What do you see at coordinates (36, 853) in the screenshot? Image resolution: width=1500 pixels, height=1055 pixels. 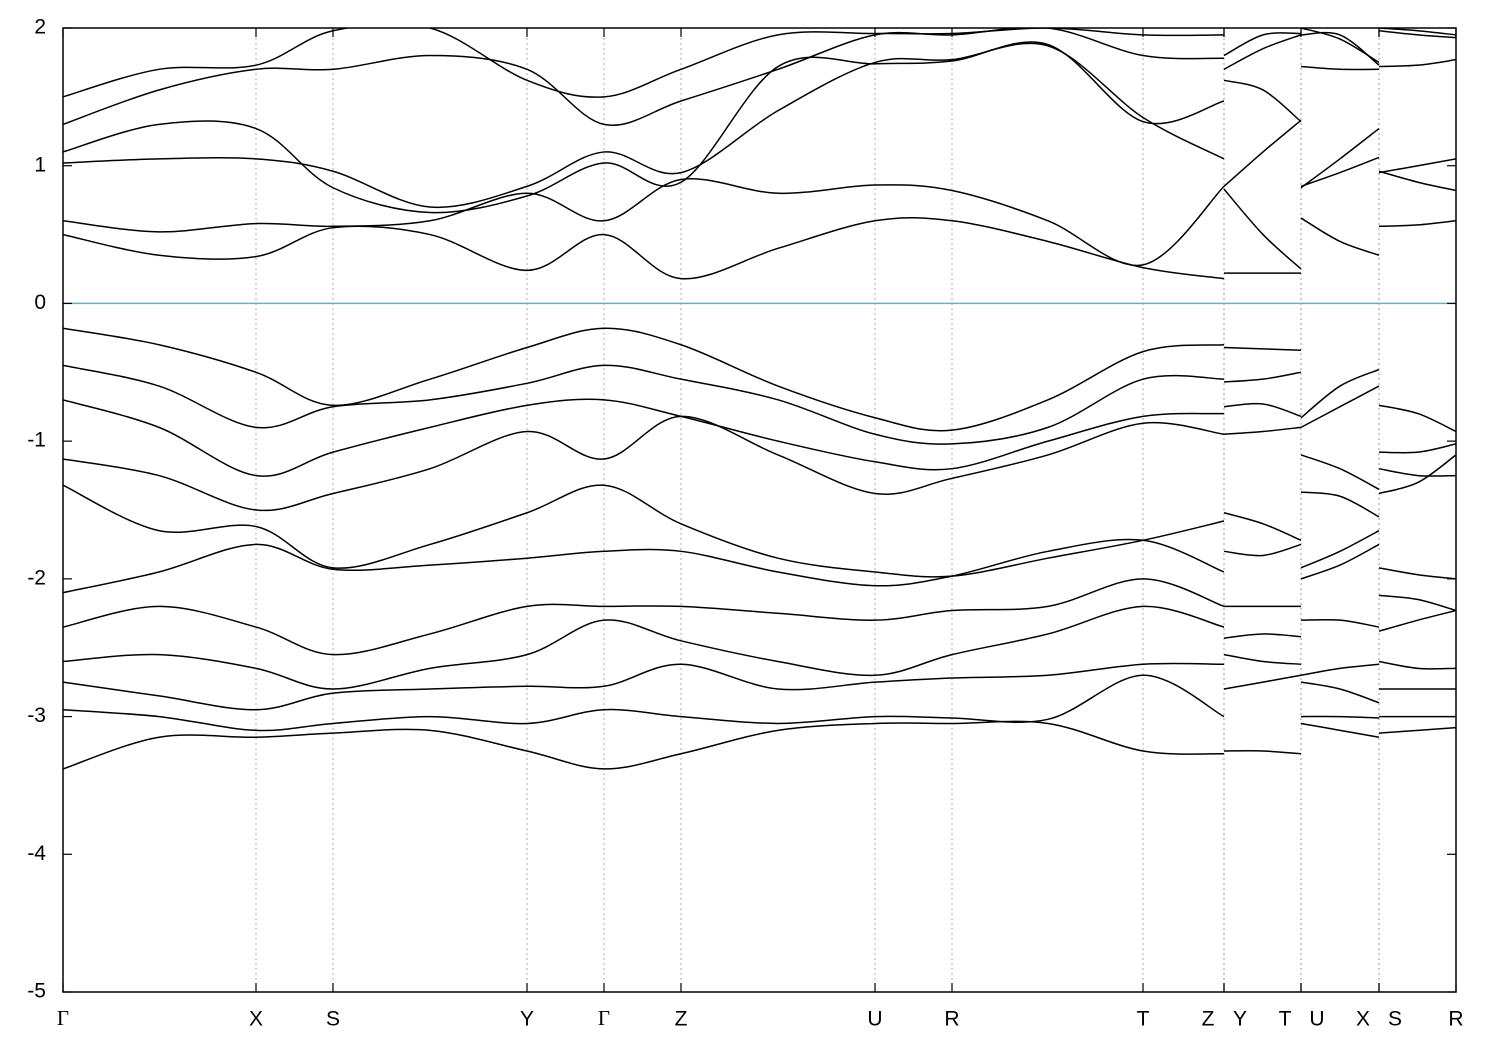 I see `y-tick-label: -4` at bounding box center [36, 853].